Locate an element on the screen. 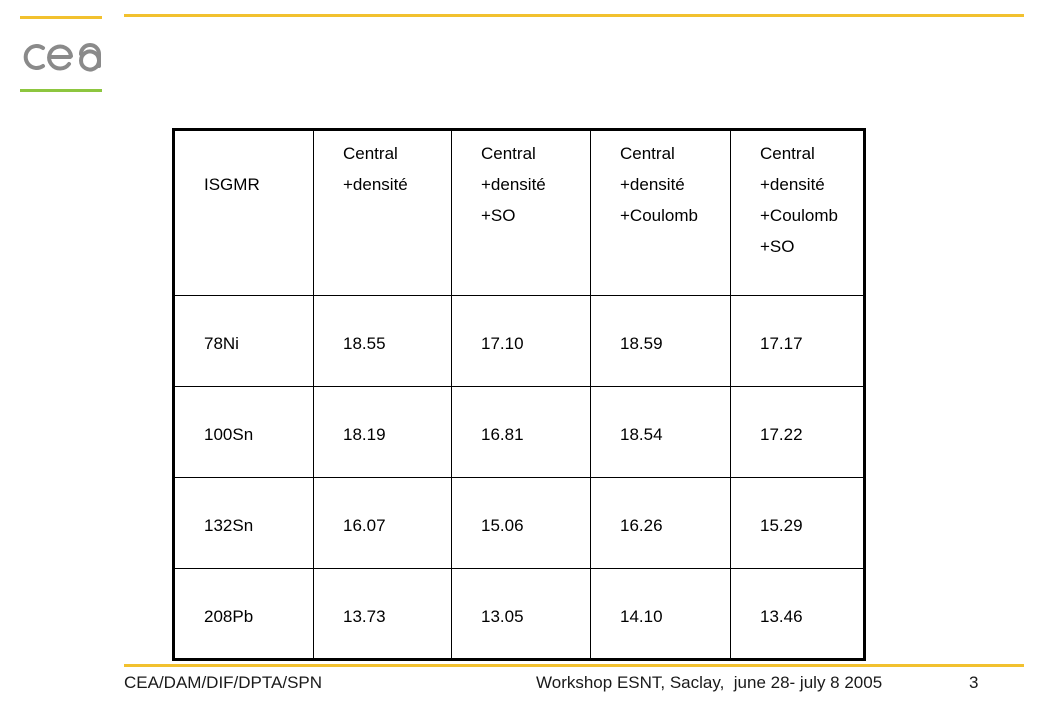 The image size is (1040, 720). nucleus-cell: 208Pb is located at coordinates (243, 614).